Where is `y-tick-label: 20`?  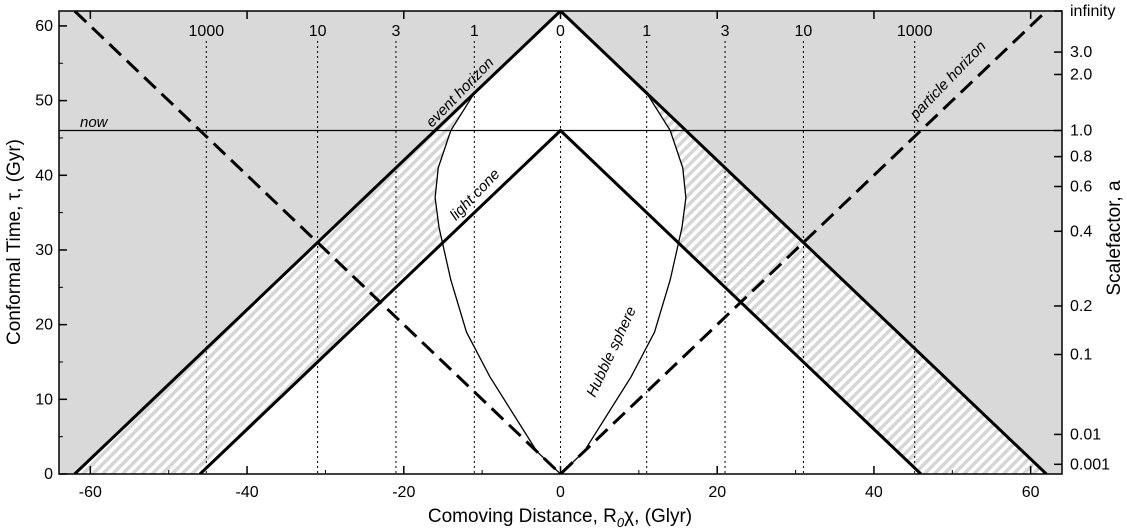
y-tick-label: 20 is located at coordinates (44, 325).